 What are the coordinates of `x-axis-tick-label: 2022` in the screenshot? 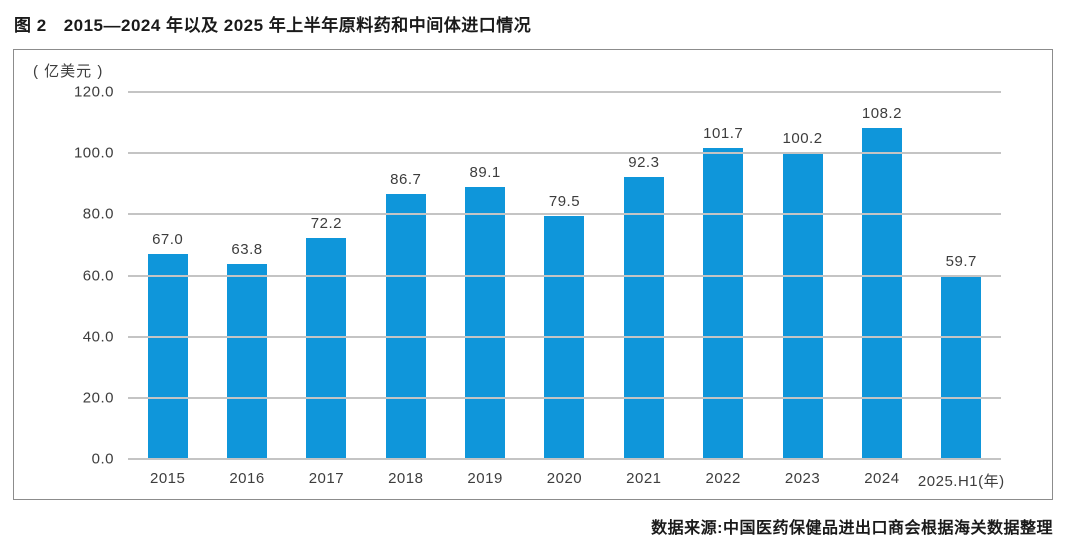 It's located at (723, 478).